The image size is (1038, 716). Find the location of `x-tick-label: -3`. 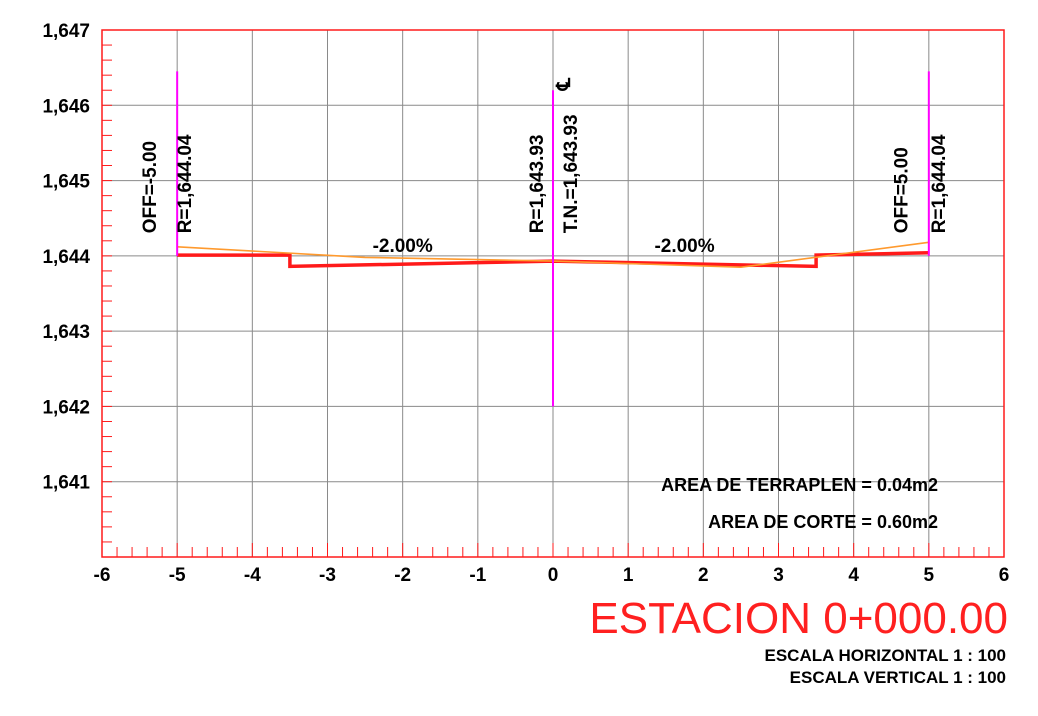

x-tick-label: -3 is located at coordinates (327, 575).